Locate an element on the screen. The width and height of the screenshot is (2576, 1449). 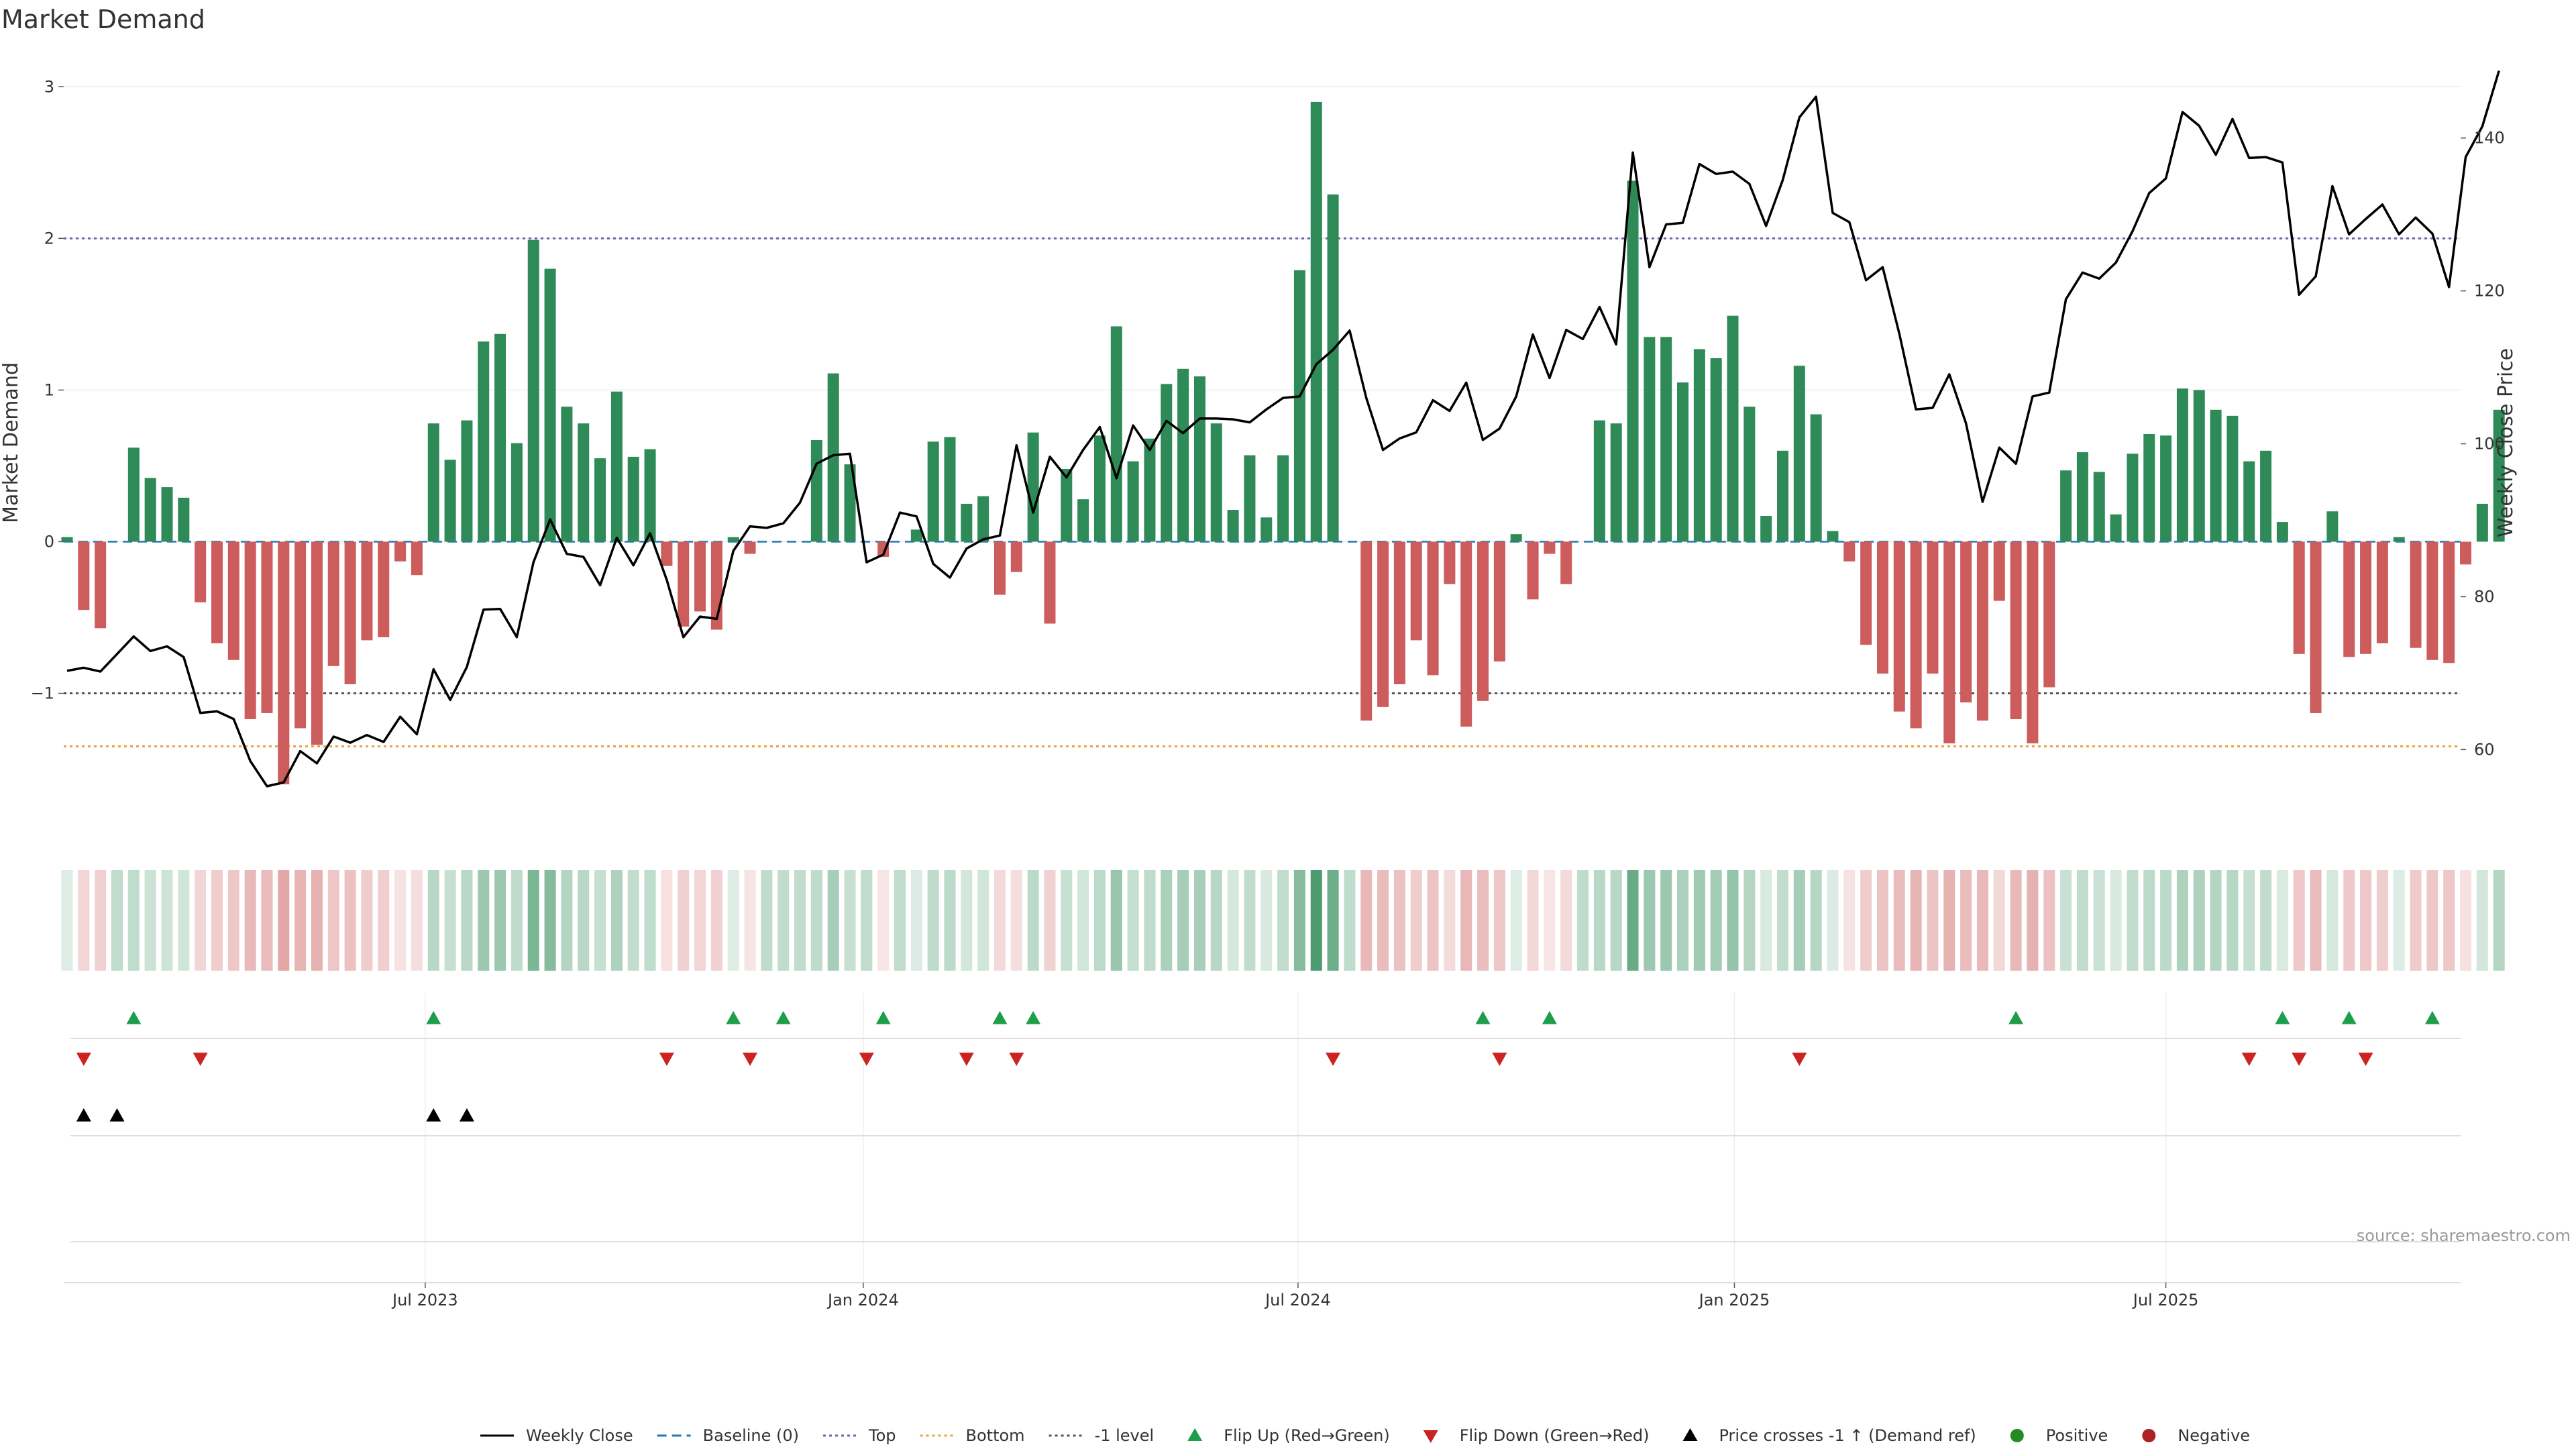
legend-label: -1 level is located at coordinates (1125, 1435).